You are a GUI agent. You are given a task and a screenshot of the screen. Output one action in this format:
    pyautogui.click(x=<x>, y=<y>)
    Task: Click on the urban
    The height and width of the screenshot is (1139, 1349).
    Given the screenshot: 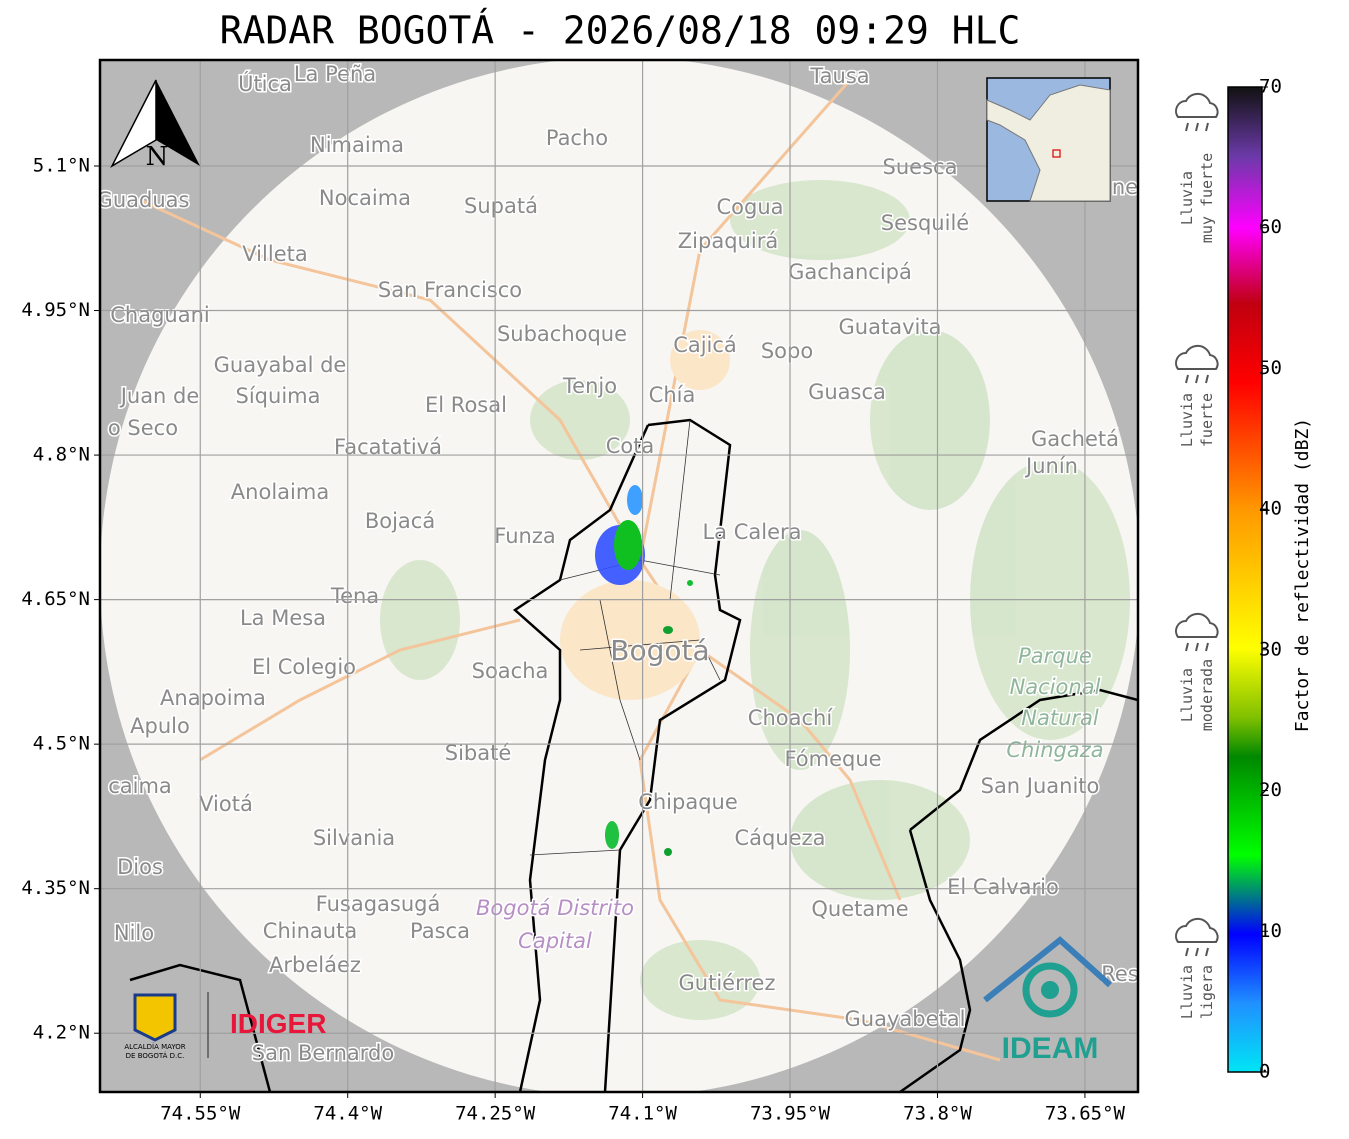 What is the action you would take?
    pyautogui.click(x=645, y=515)
    